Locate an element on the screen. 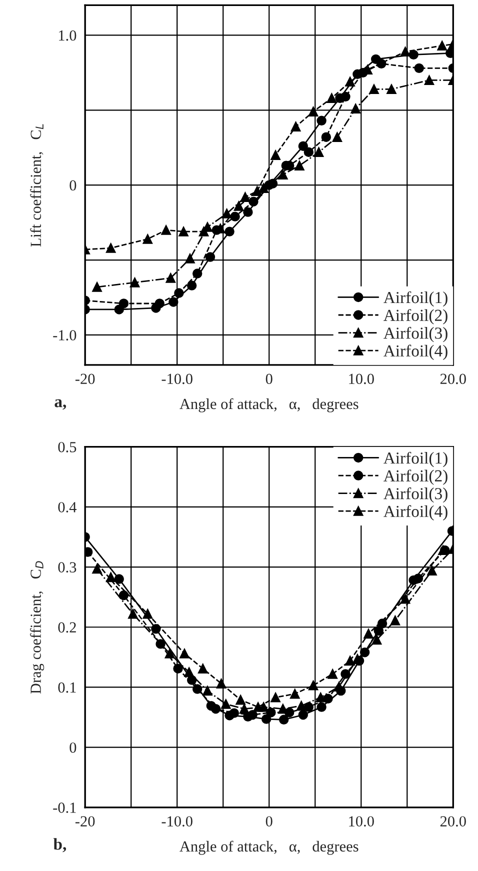  y-axis-title: Drag coefficient, C$_{D}$ is located at coordinates (37, 627).